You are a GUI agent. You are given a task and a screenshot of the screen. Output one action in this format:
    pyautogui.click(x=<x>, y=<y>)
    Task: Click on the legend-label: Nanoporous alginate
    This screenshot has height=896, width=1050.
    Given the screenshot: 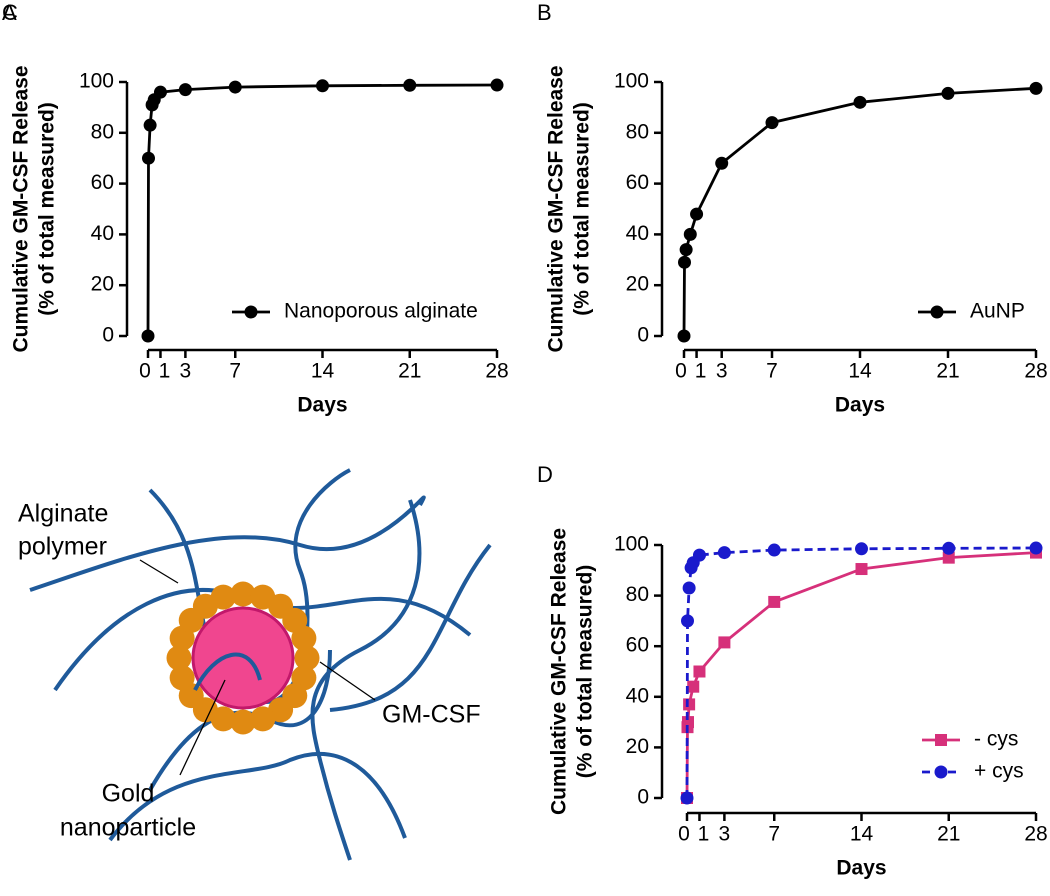 What is the action you would take?
    pyautogui.click(x=381, y=311)
    